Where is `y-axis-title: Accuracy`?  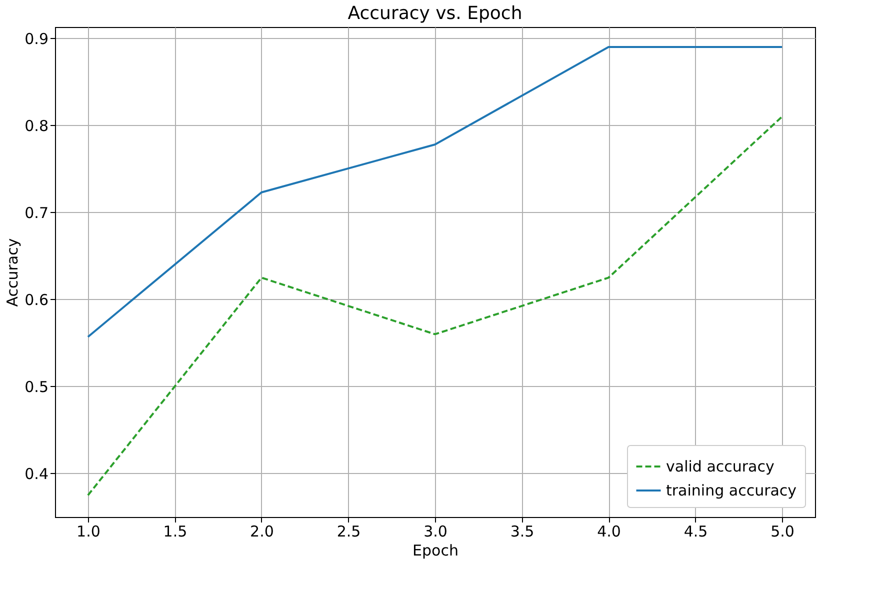 y-axis-title: Accuracy is located at coordinates (13, 272).